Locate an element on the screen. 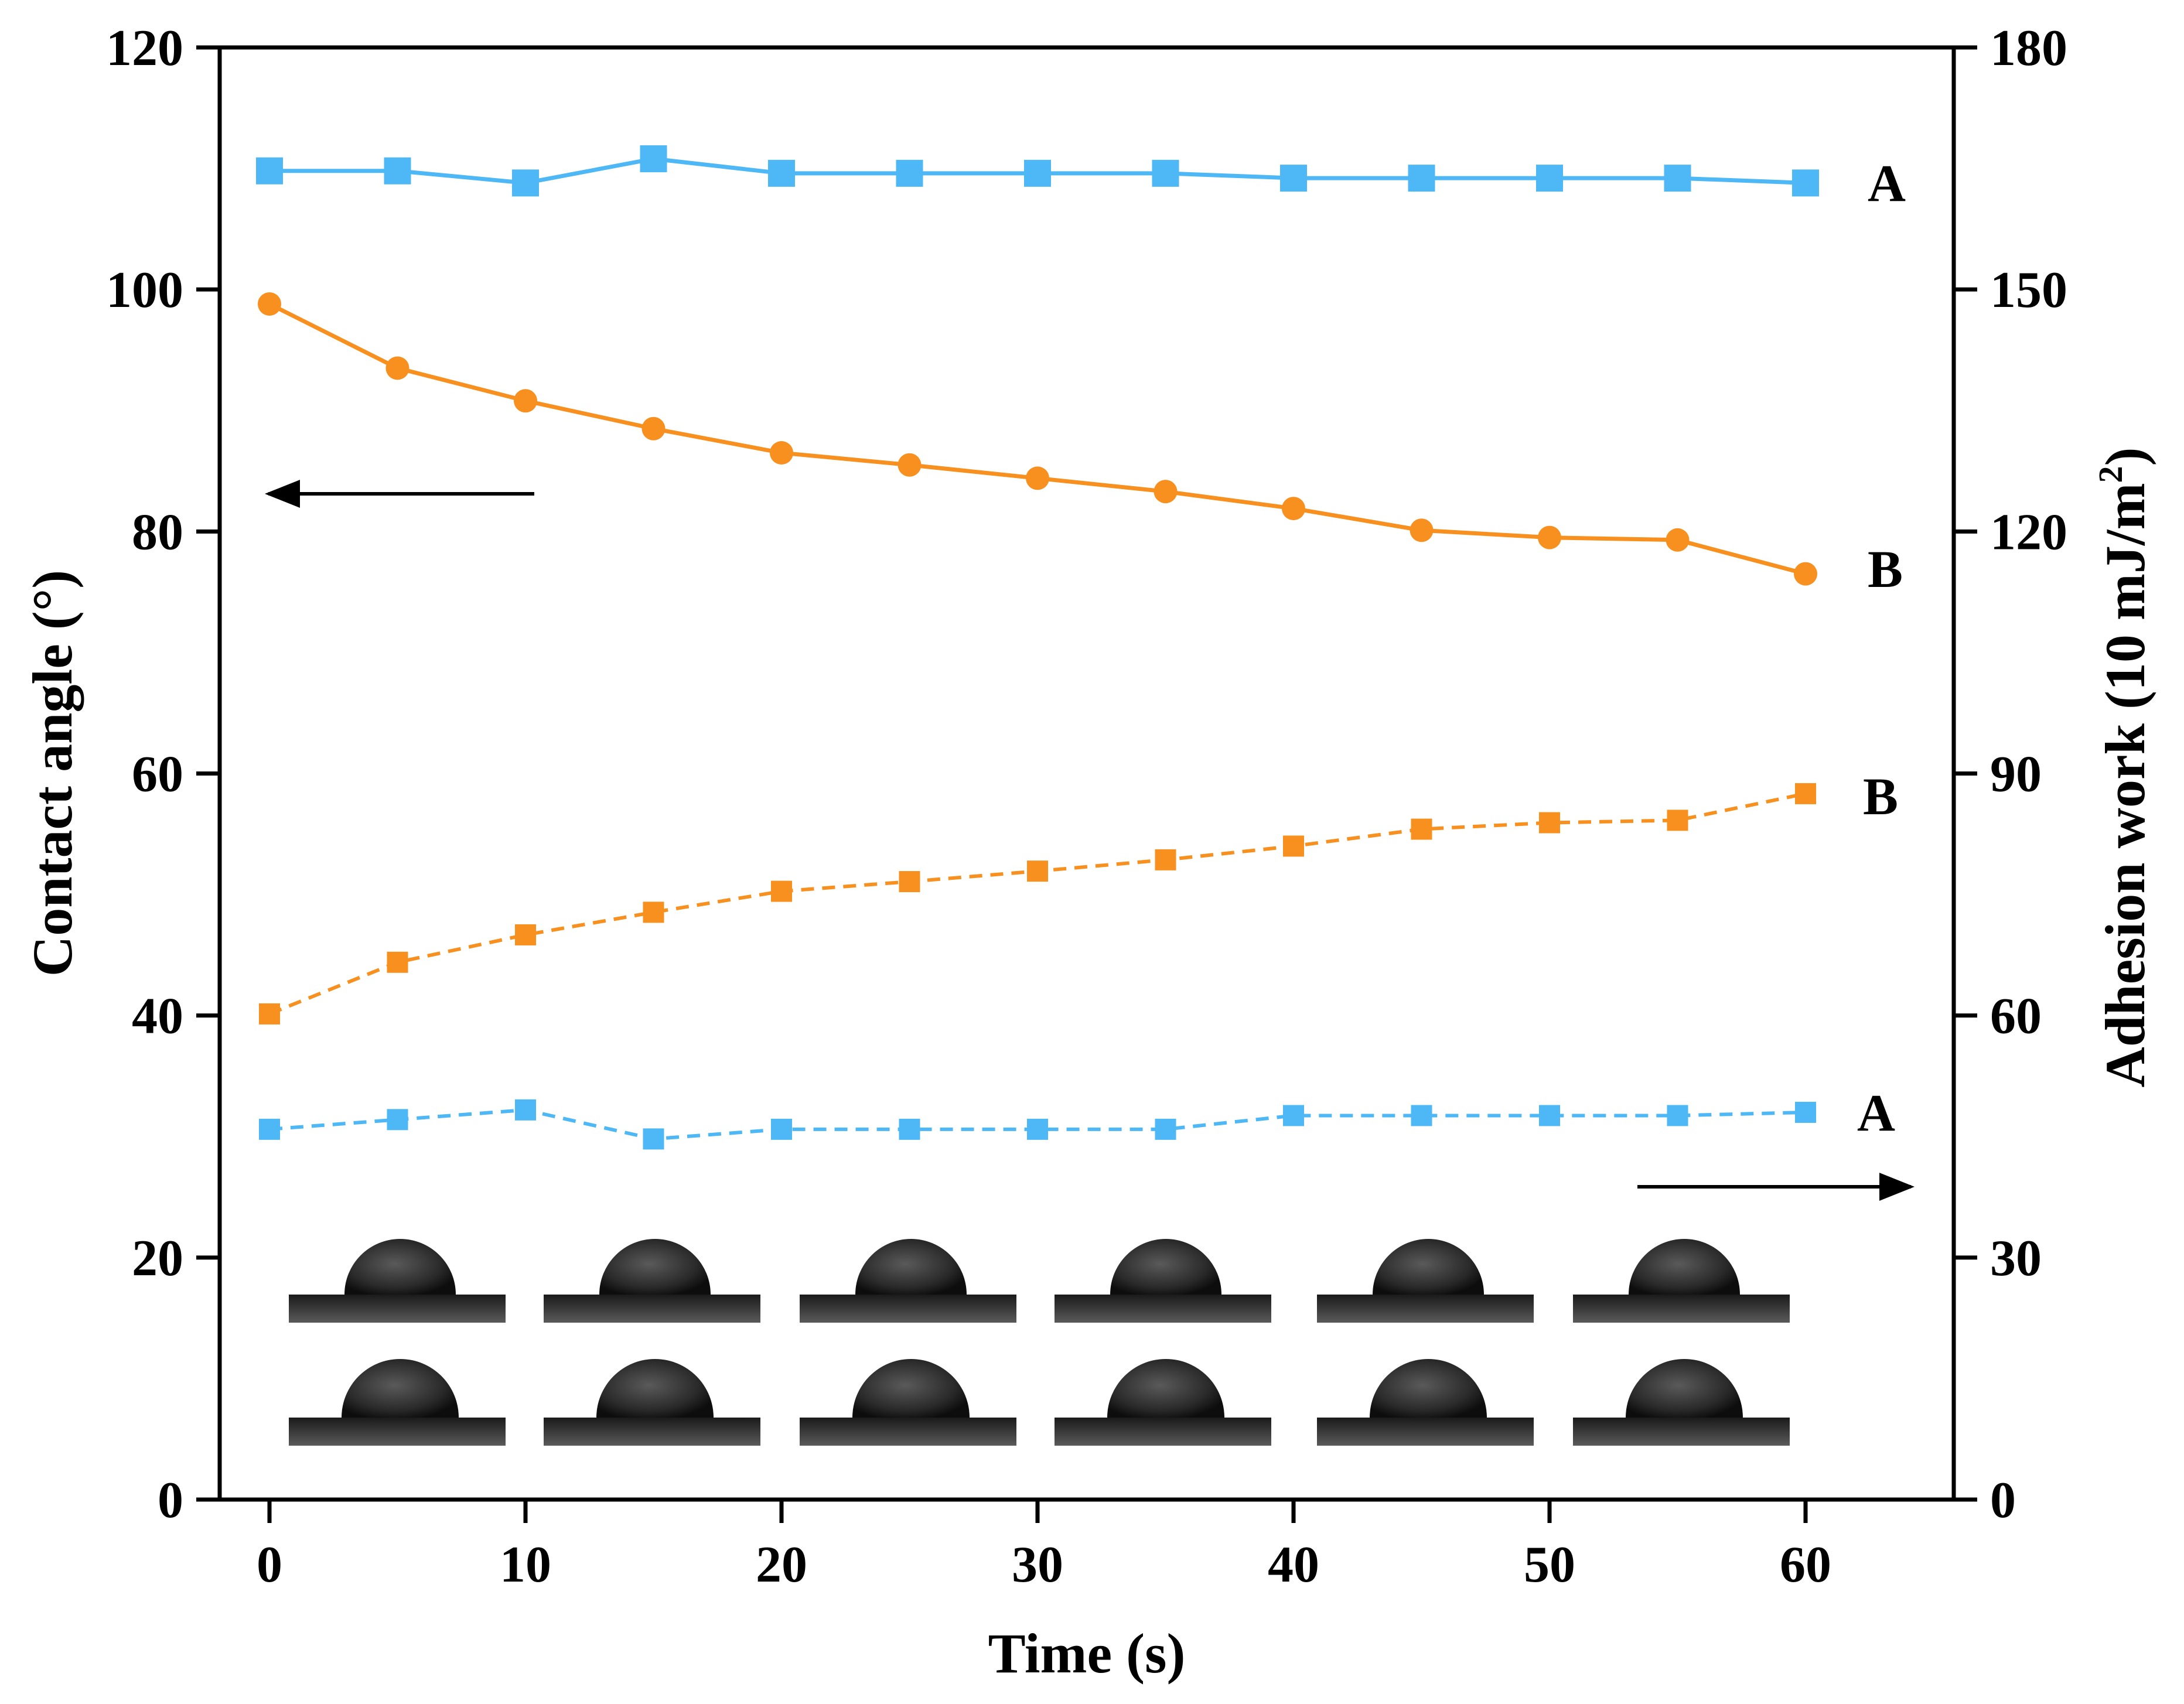  y-left-tick-label: 0 is located at coordinates (170, 1500).